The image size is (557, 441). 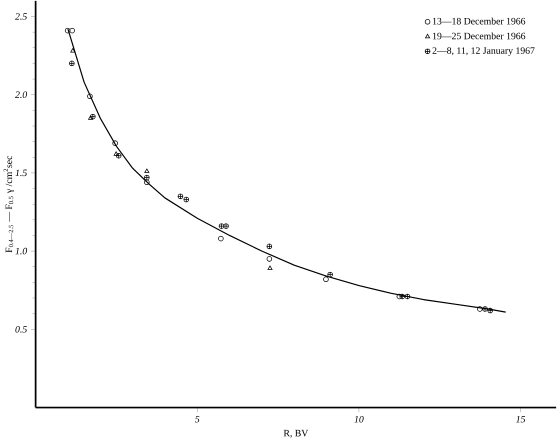 What do you see at coordinates (197, 419) in the screenshot?
I see `x-tick-label: 5` at bounding box center [197, 419].